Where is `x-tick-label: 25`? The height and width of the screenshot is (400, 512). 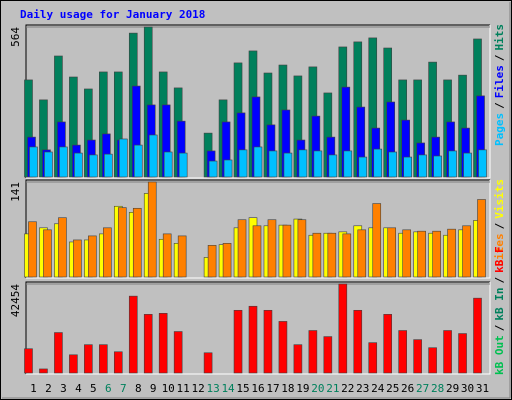 x-tick-label: 25 is located at coordinates (392, 388).